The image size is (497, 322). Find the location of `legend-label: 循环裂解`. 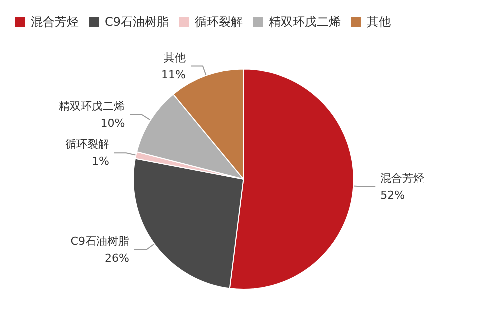

legend-label: 循环裂解 is located at coordinates (219, 22).